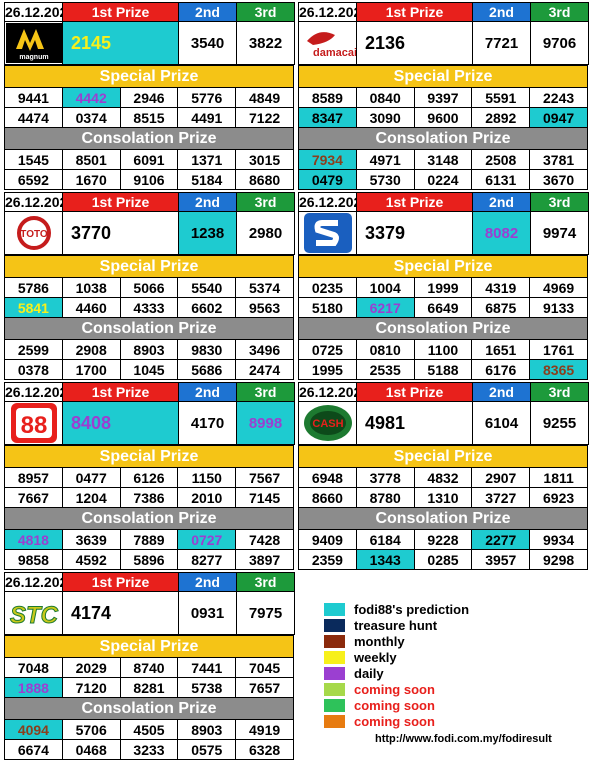  What do you see at coordinates (207, 687) in the screenshot?
I see `special-prize-number: 5738` at bounding box center [207, 687].